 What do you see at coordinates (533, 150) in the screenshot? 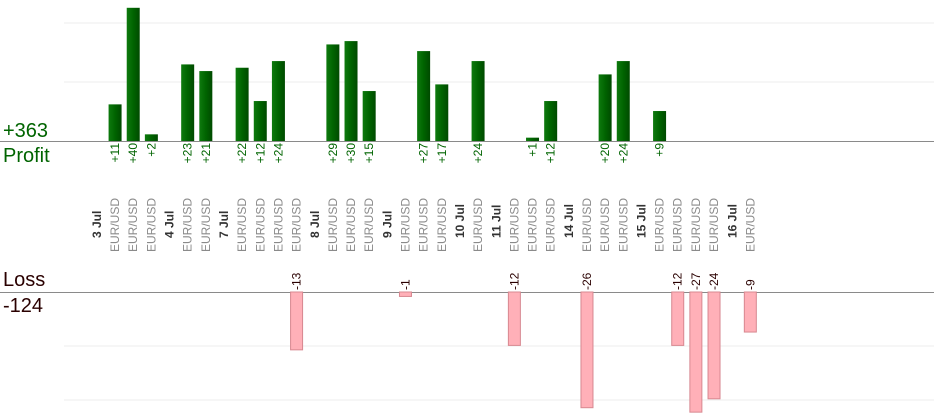
I see `profit-value-label: +1` at bounding box center [533, 150].